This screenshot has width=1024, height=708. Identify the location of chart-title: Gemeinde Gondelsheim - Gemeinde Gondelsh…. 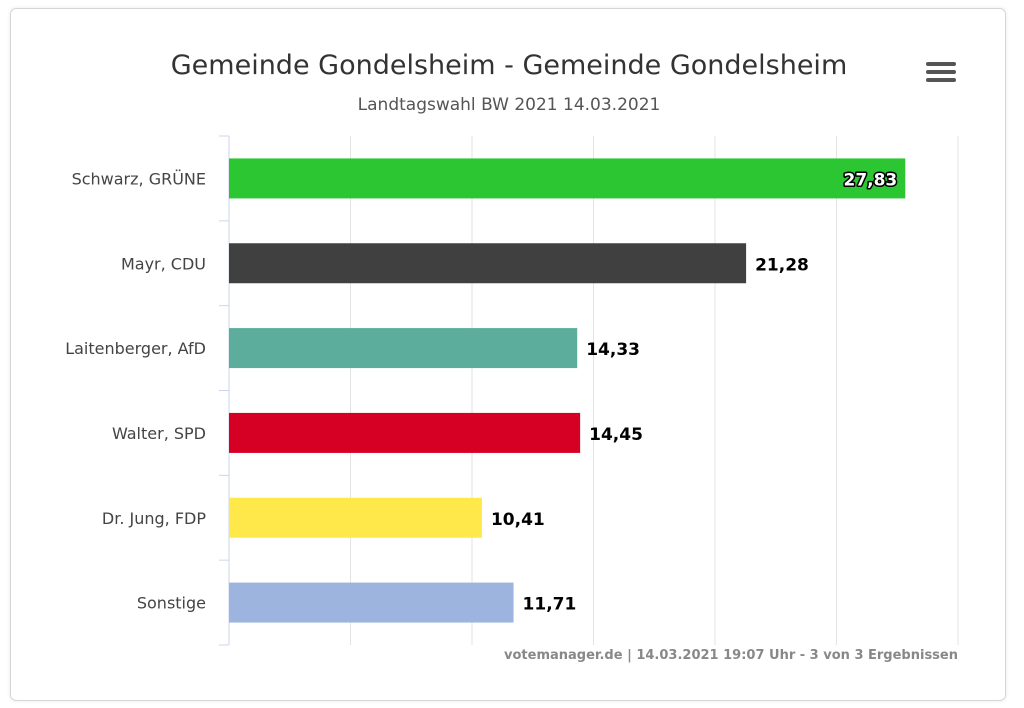
(509, 65).